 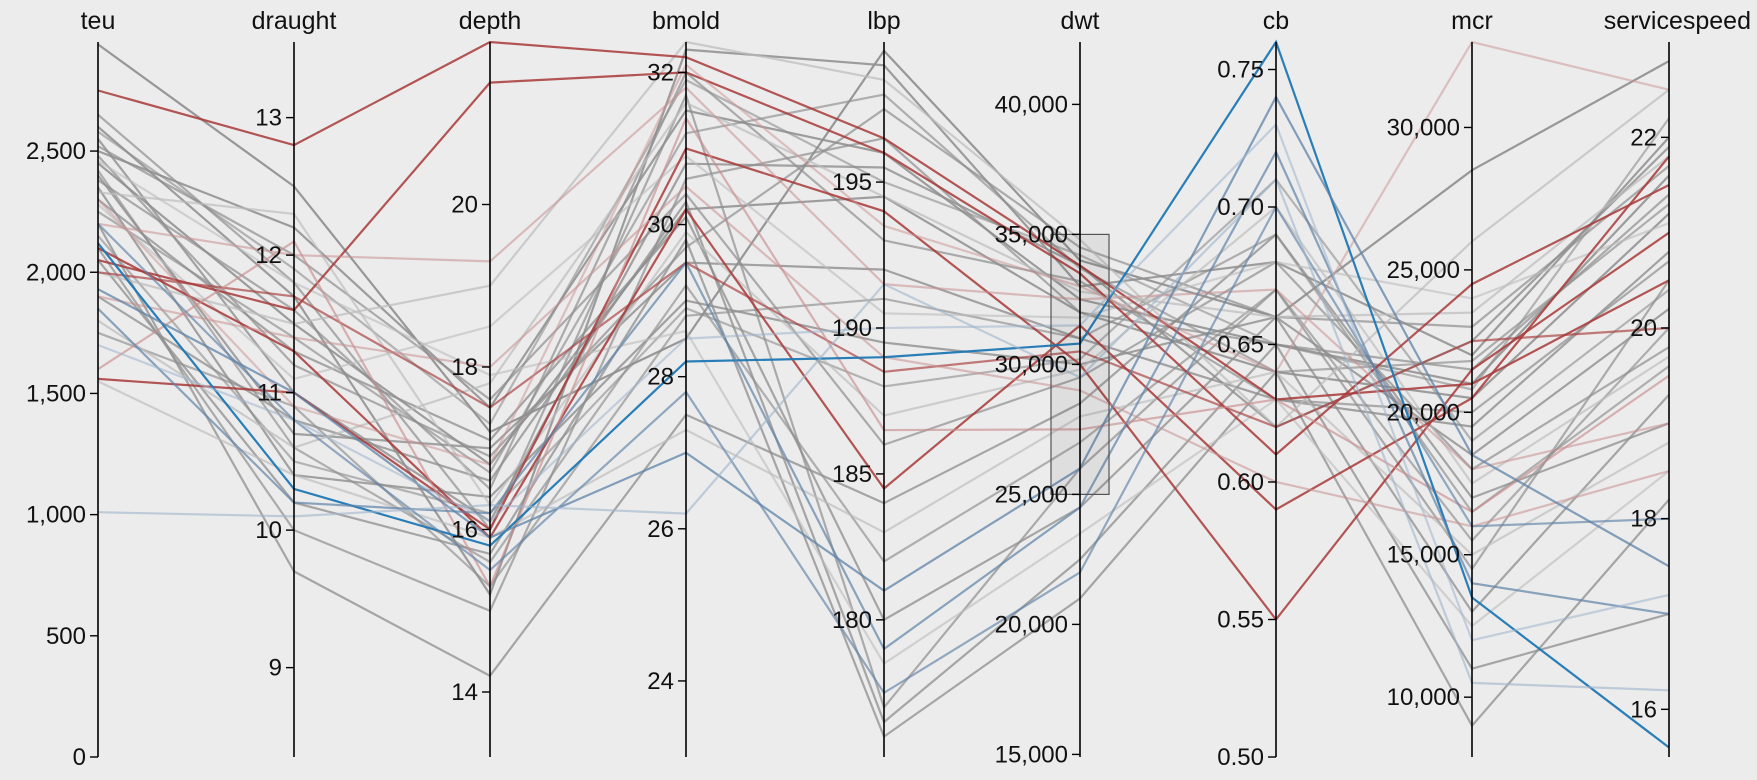 I want to click on tick-label-draught: 9, so click(x=275, y=668).